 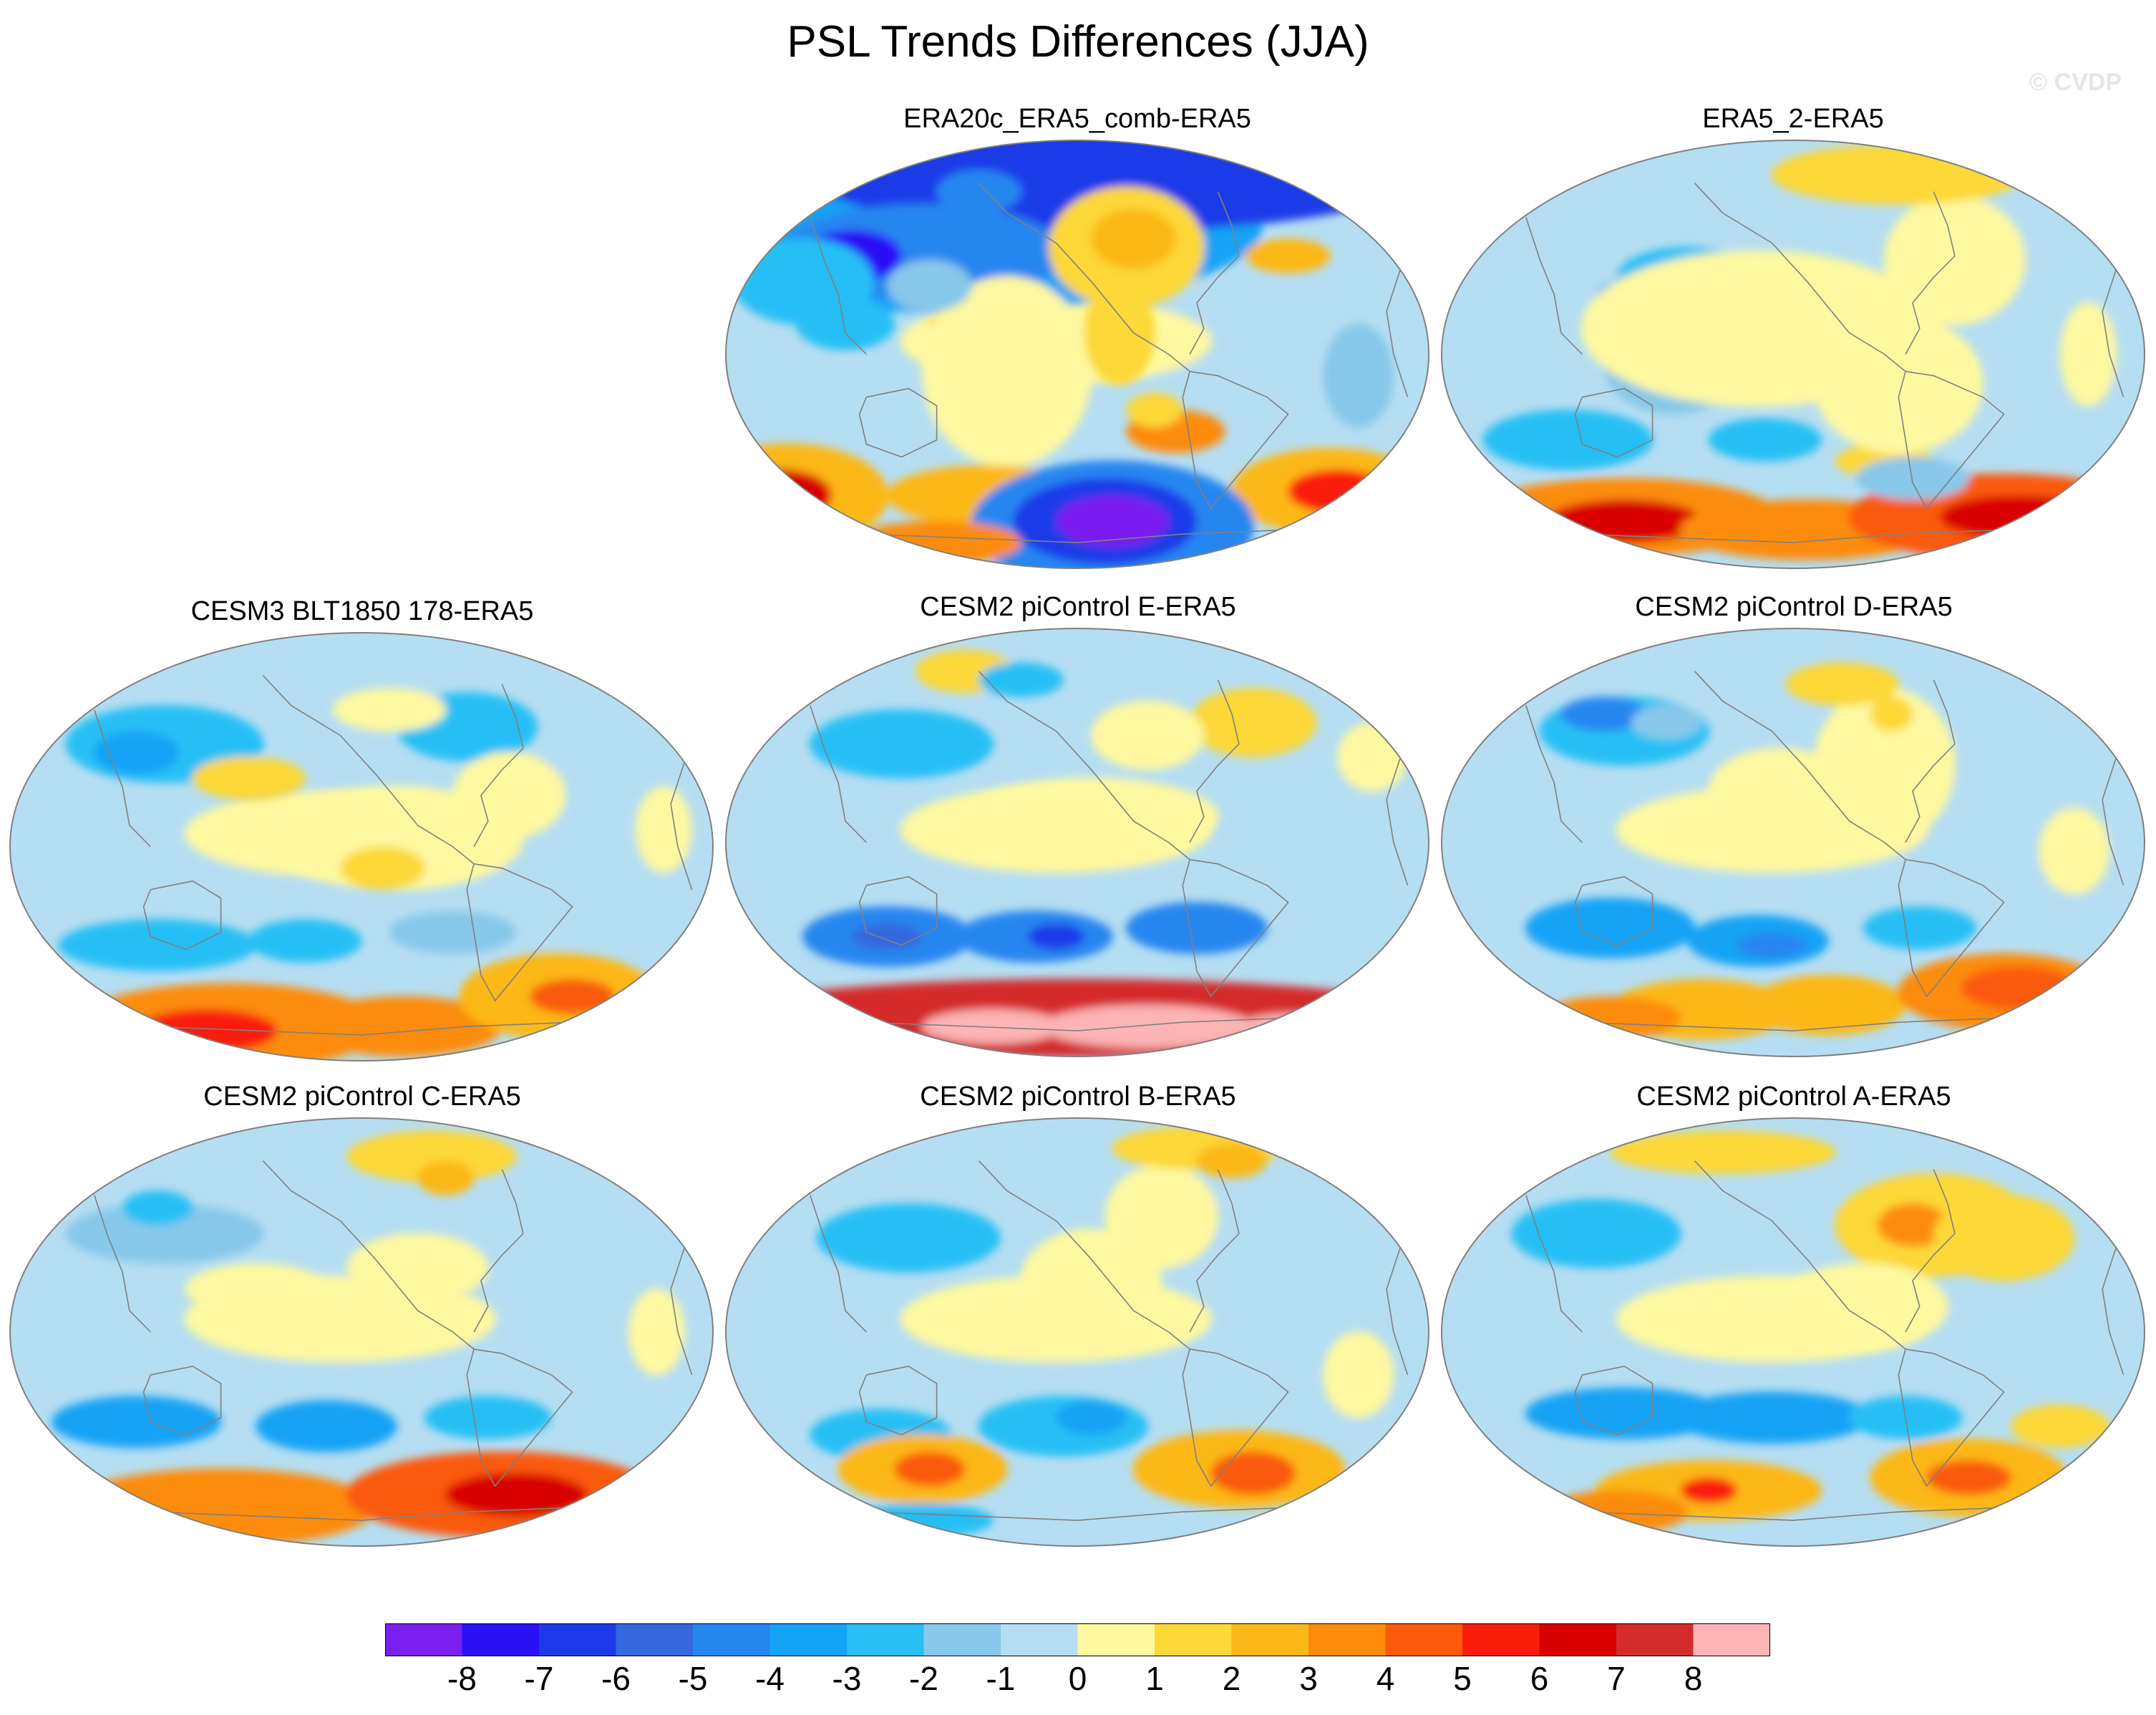 What do you see at coordinates (770, 1679) in the screenshot?
I see `colorbar-tick-label: -4` at bounding box center [770, 1679].